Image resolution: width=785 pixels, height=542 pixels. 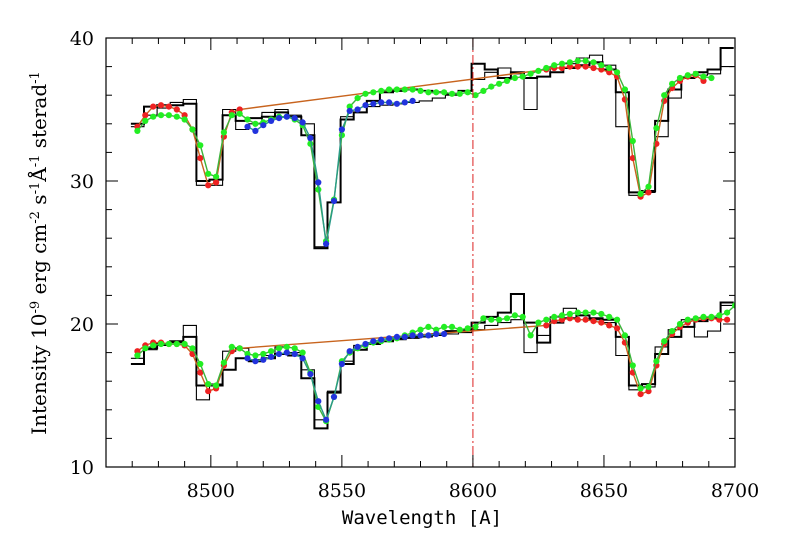 I want to click on y-tick-label: 10, so click(x=82, y=468).